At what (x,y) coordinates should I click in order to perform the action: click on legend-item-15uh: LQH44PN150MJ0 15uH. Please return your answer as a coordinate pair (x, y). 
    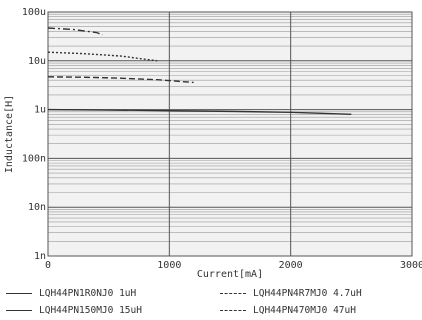
    Looking at the image, I should click on (74, 310).